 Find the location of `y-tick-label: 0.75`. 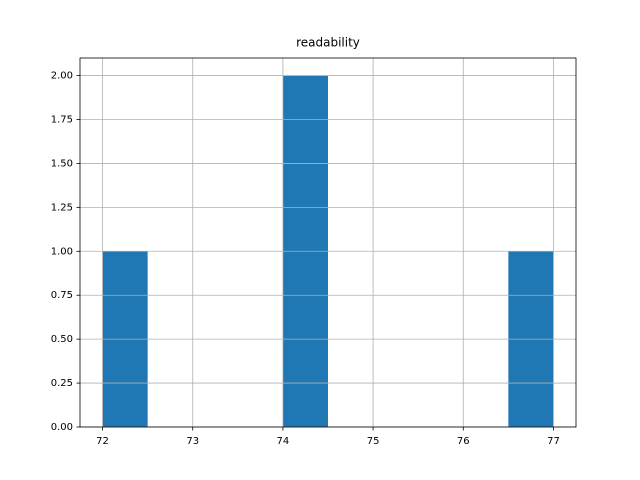

y-tick-label: 0.75 is located at coordinates (62, 295).